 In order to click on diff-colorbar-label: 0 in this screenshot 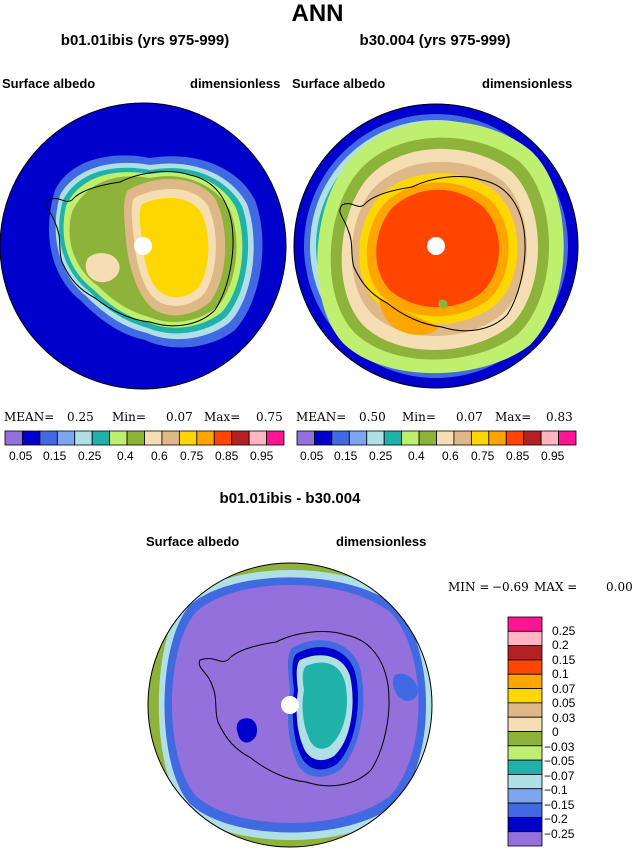, I will do `click(555, 732)`.